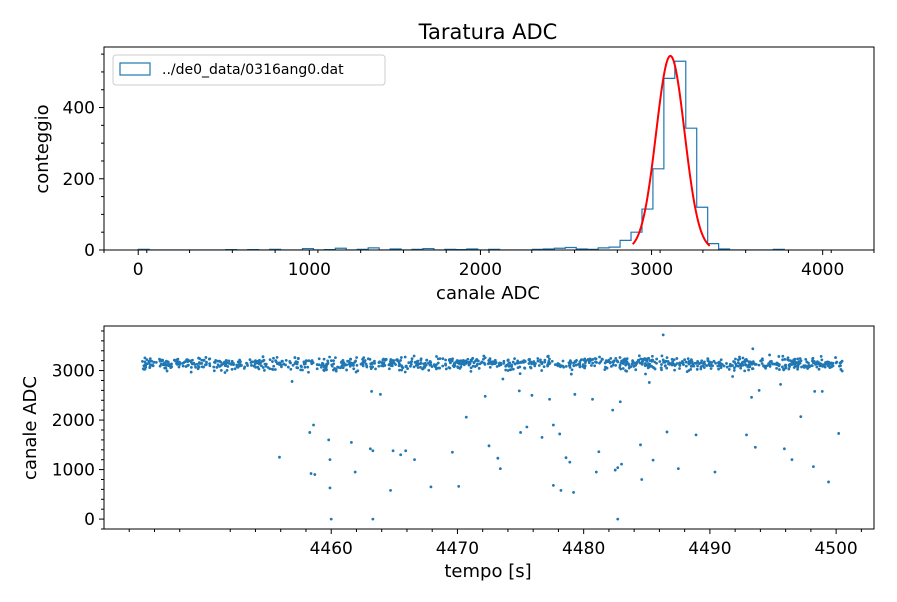 Image resolution: width=897 pixels, height=602 pixels. I want to click on scatter-y-tick-label: 1000, so click(73, 471).